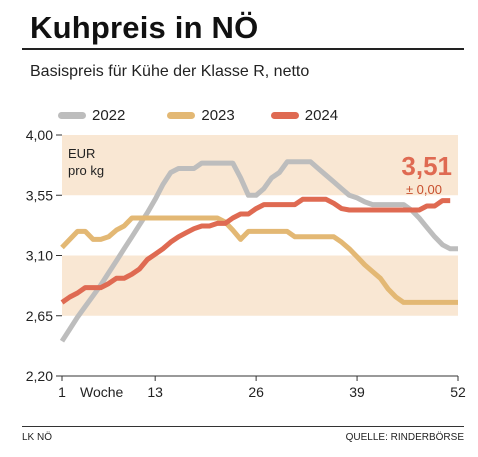 Image resolution: width=478 pixels, height=457 pixels. What do you see at coordinates (243, 426) in the screenshot?
I see `footer-rule` at bounding box center [243, 426].